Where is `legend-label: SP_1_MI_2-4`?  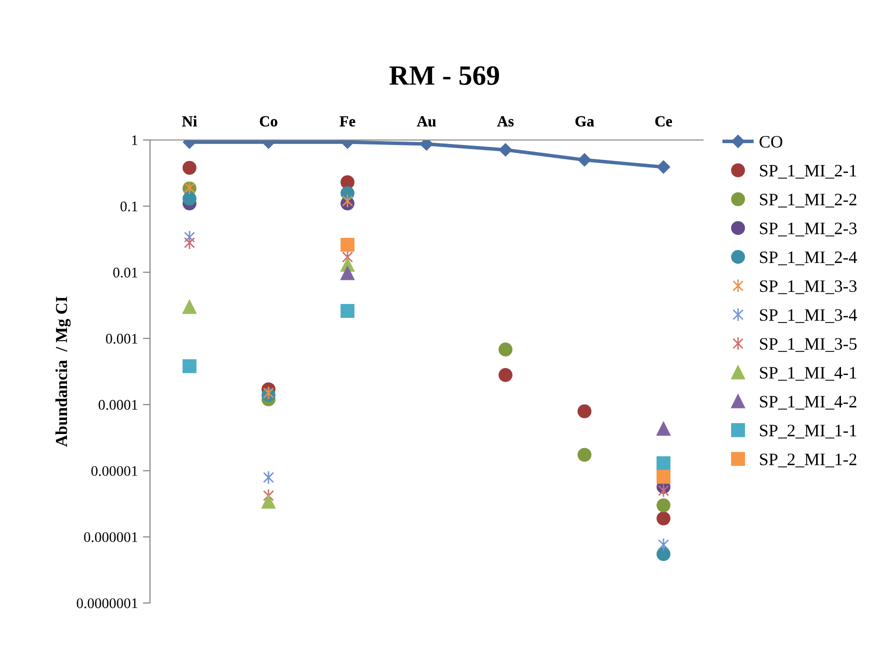 legend-label: SP_1_MI_2-4 is located at coordinates (808, 258).